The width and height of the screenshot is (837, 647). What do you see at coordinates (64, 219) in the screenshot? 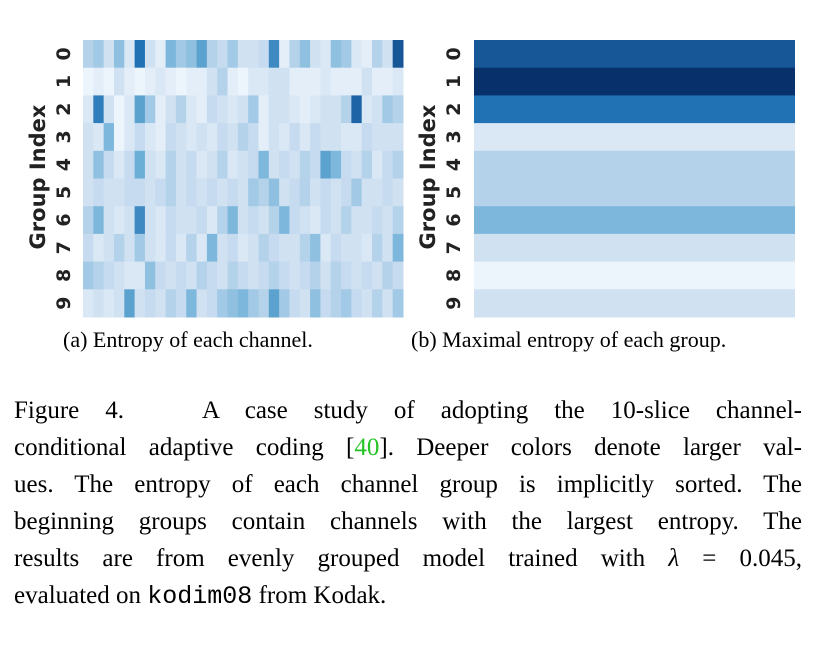
I see `heatmap-a-ytick: 6` at bounding box center [64, 219].